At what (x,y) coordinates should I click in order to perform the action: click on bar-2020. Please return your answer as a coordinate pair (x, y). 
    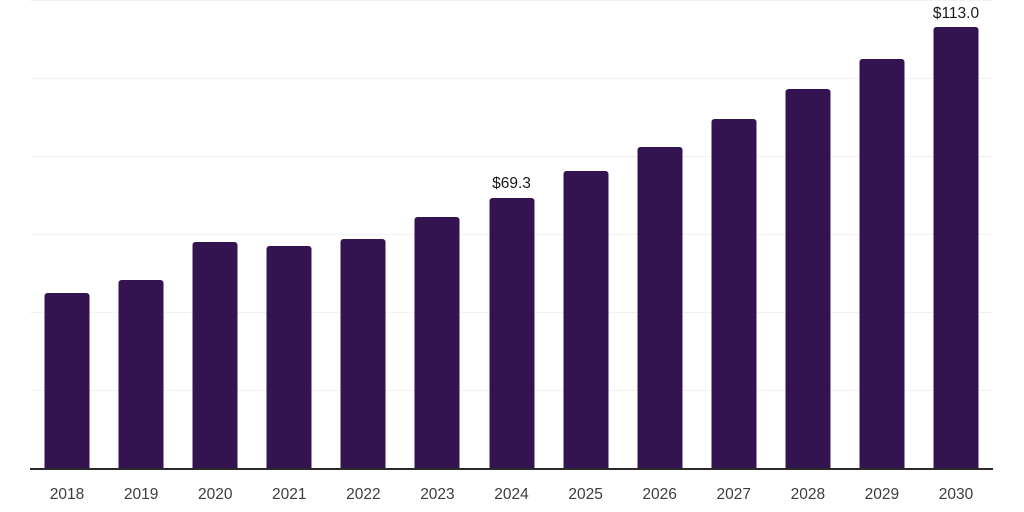
    Looking at the image, I should click on (215, 355).